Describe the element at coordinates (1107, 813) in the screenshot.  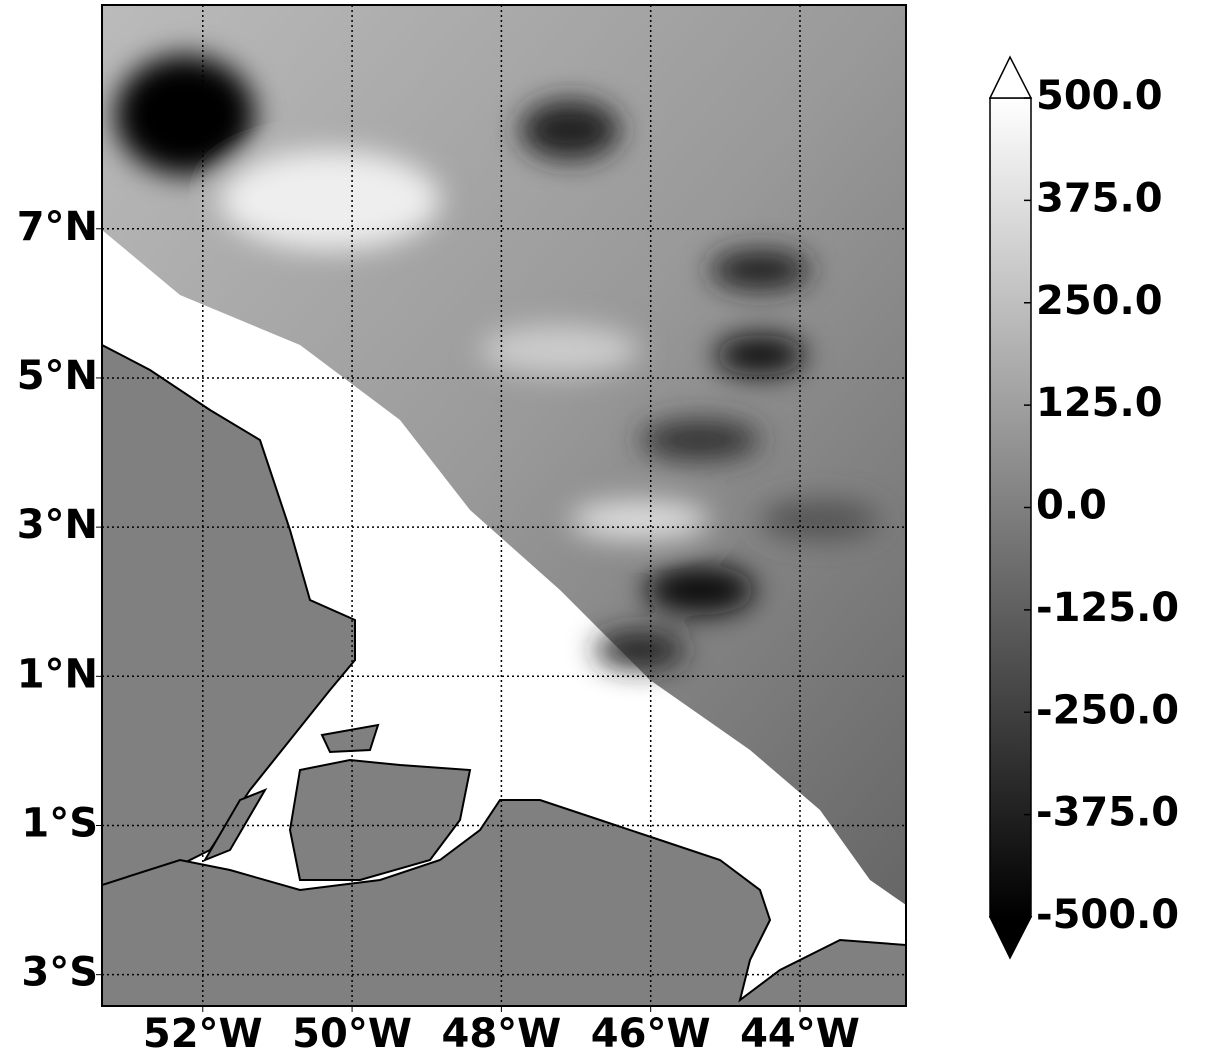
I see `colorbar-tick-label: -375.0` at that location.